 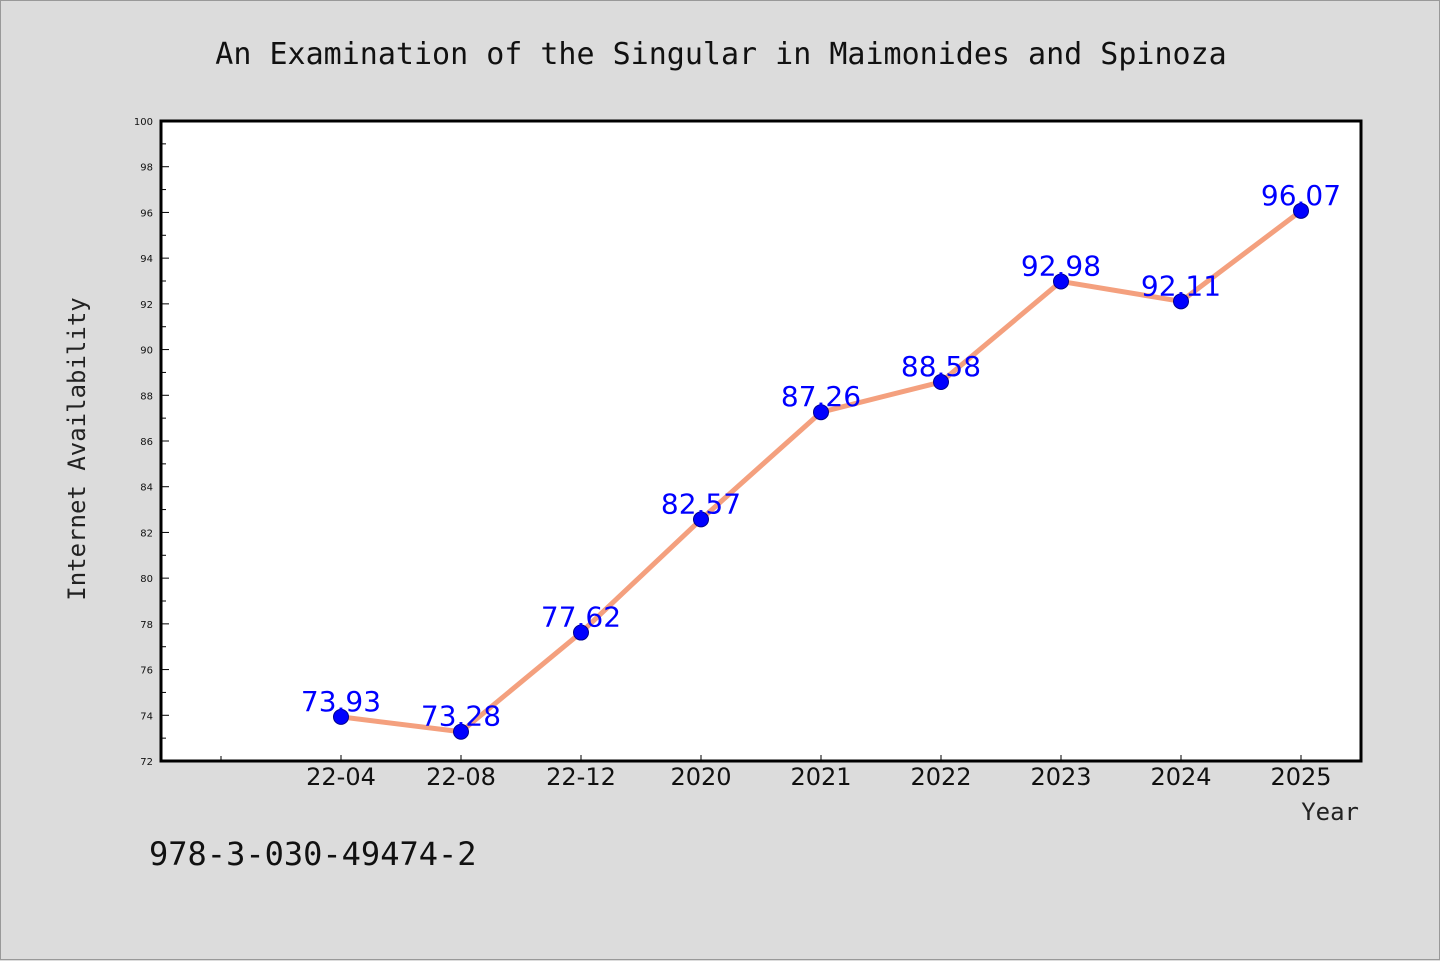 I want to click on y-tick-label: 80, so click(x=146, y=579).